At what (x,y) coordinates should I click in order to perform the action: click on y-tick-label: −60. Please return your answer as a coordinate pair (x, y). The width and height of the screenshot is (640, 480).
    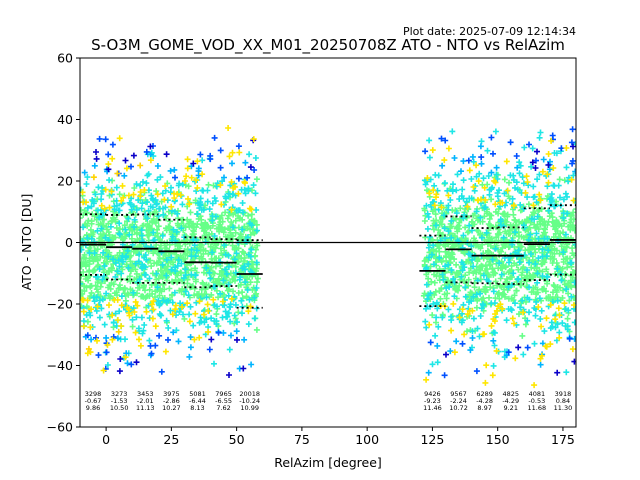
    Looking at the image, I should click on (60, 427).